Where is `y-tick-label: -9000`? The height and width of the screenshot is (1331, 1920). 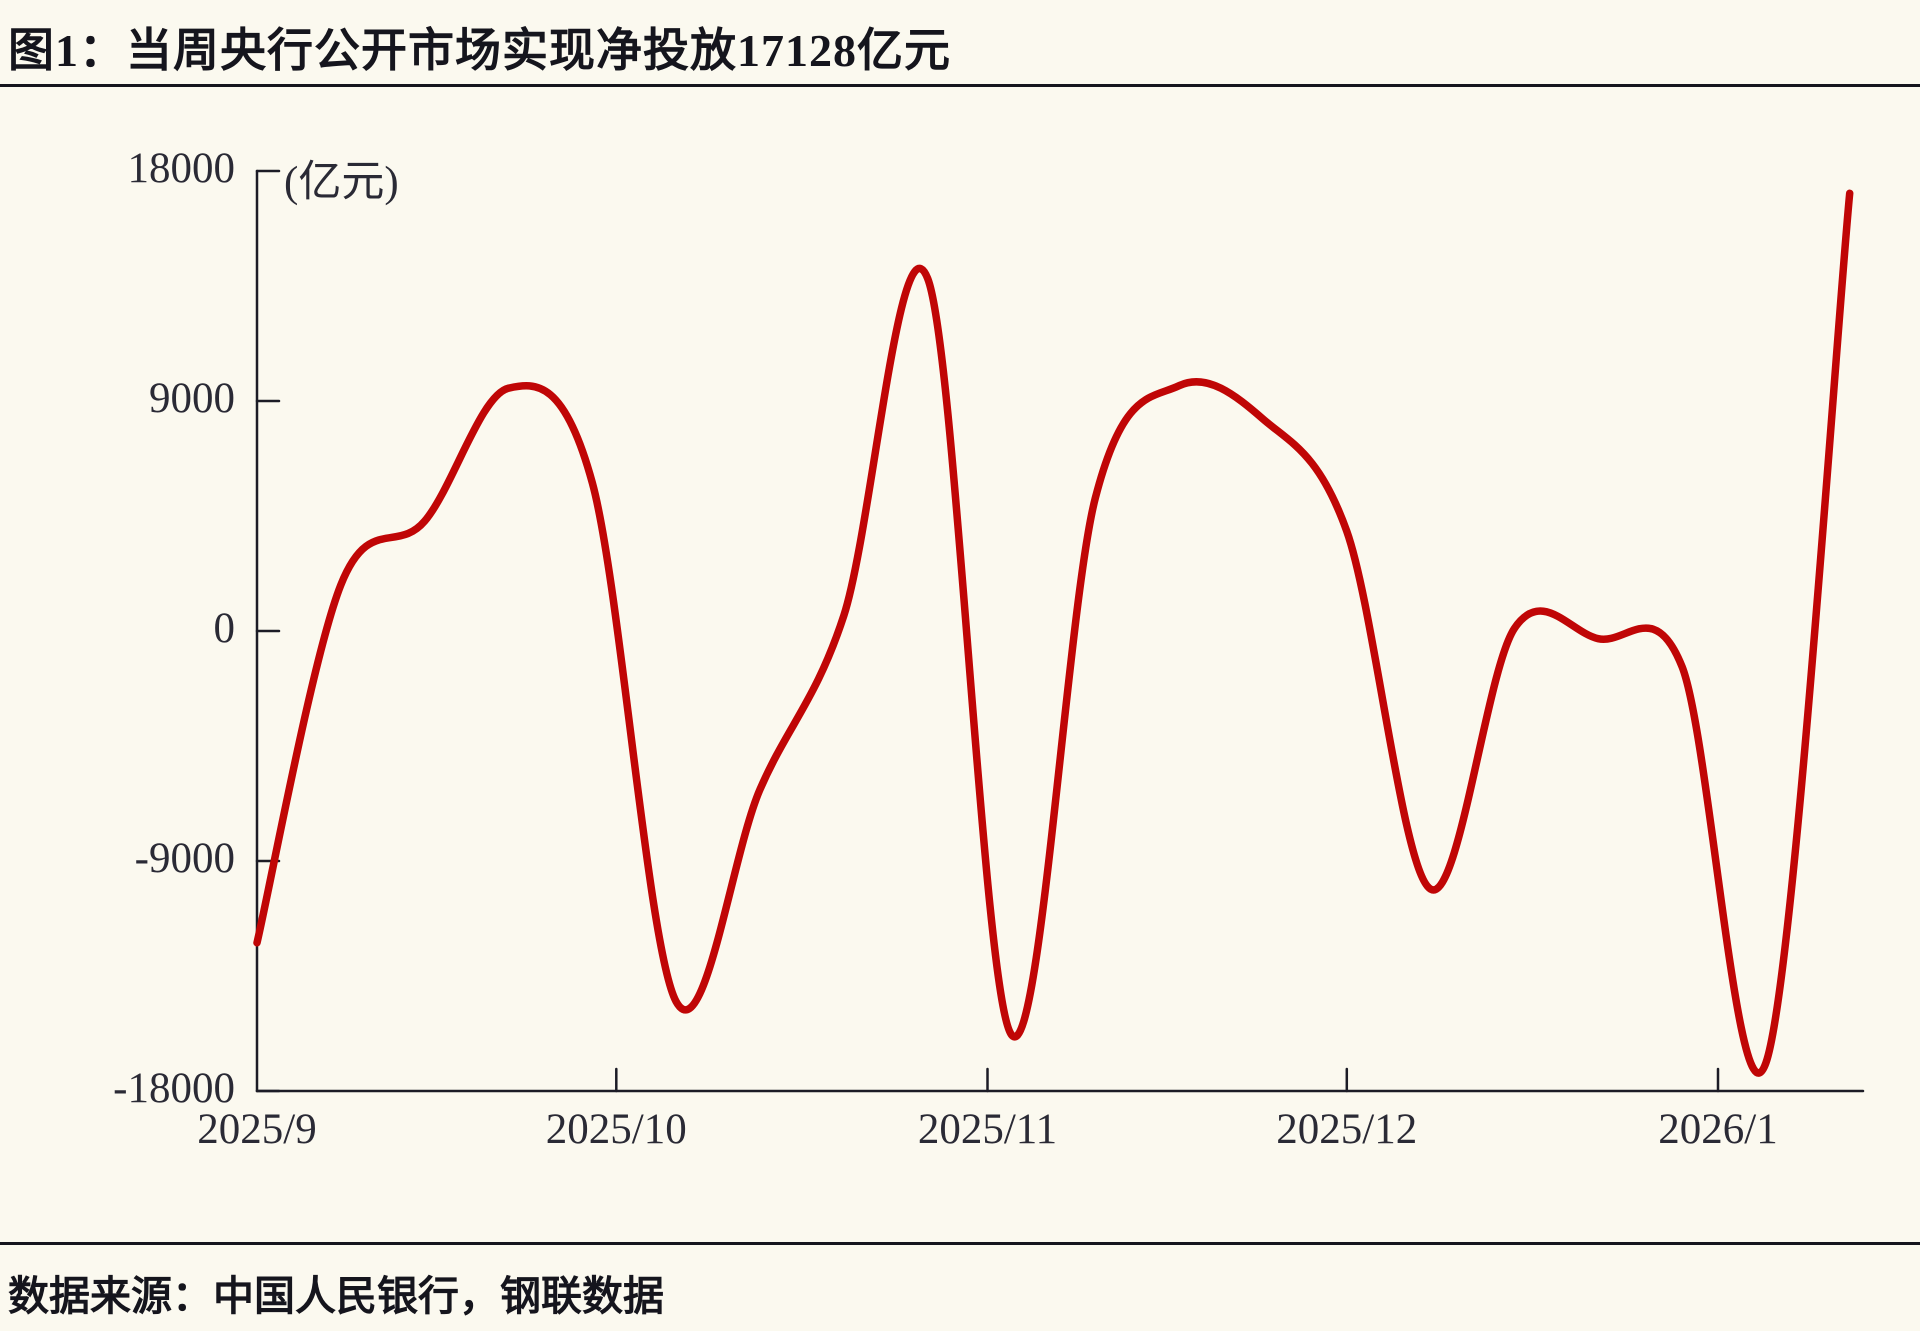
y-tick-label: -9000 is located at coordinates (184, 858).